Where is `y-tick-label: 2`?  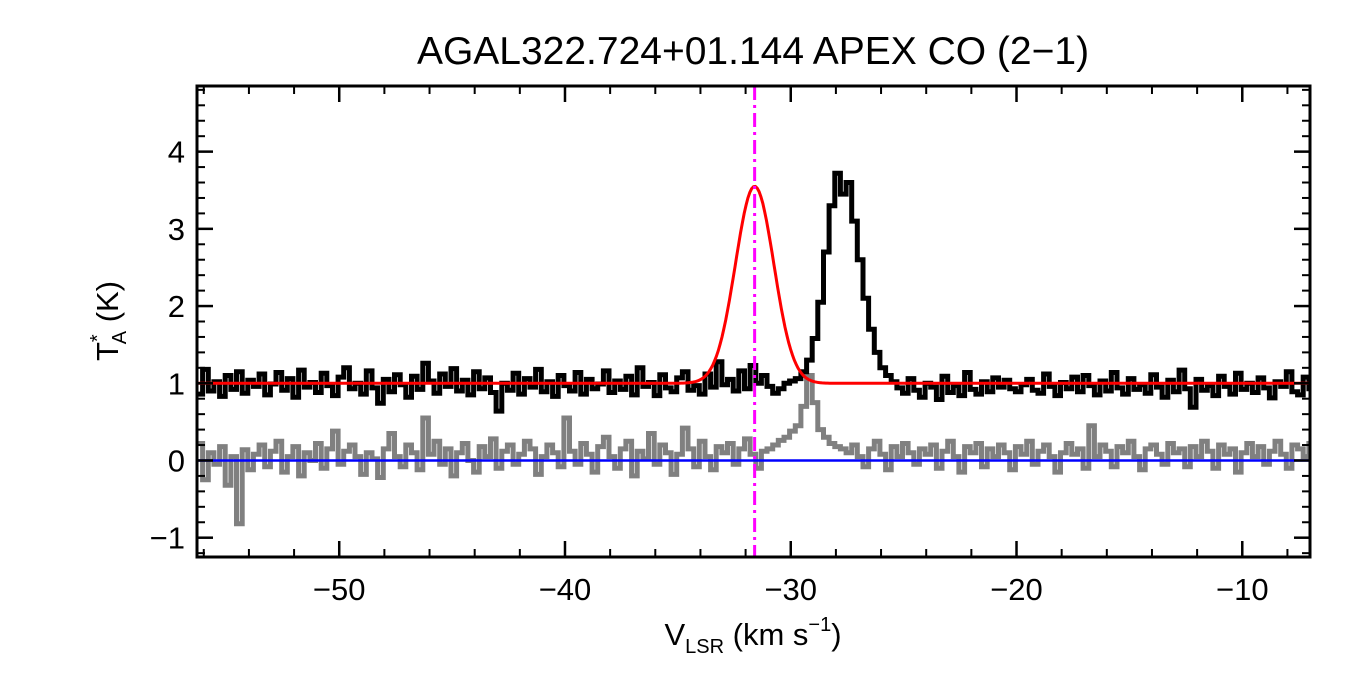 y-tick-label: 2 is located at coordinates (176, 306).